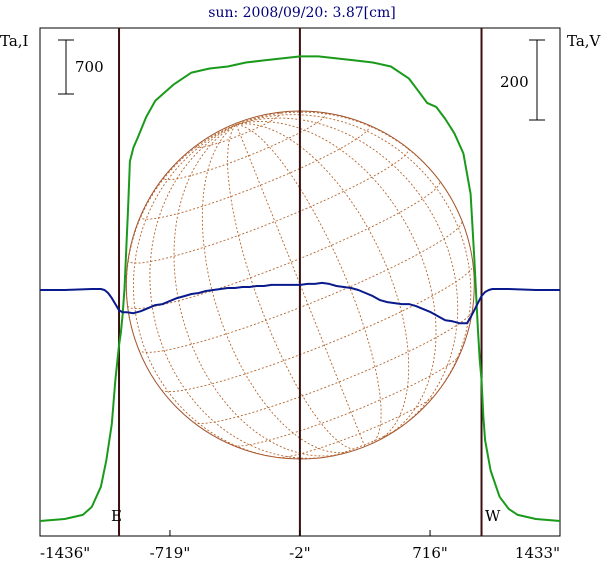 The width and height of the screenshot is (604, 563). I want to click on left-scale-bar, so click(66, 67).